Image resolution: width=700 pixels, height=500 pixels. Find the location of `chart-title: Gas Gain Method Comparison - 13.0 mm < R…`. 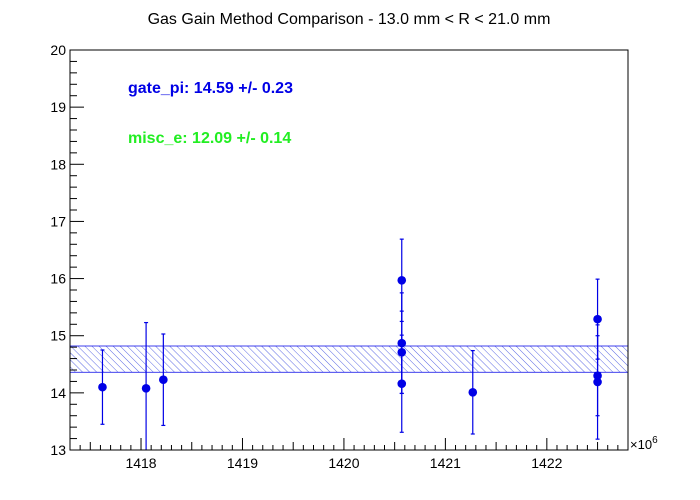

chart-title: Gas Gain Method Comparison - 13.0 mm < R… is located at coordinates (349, 19).